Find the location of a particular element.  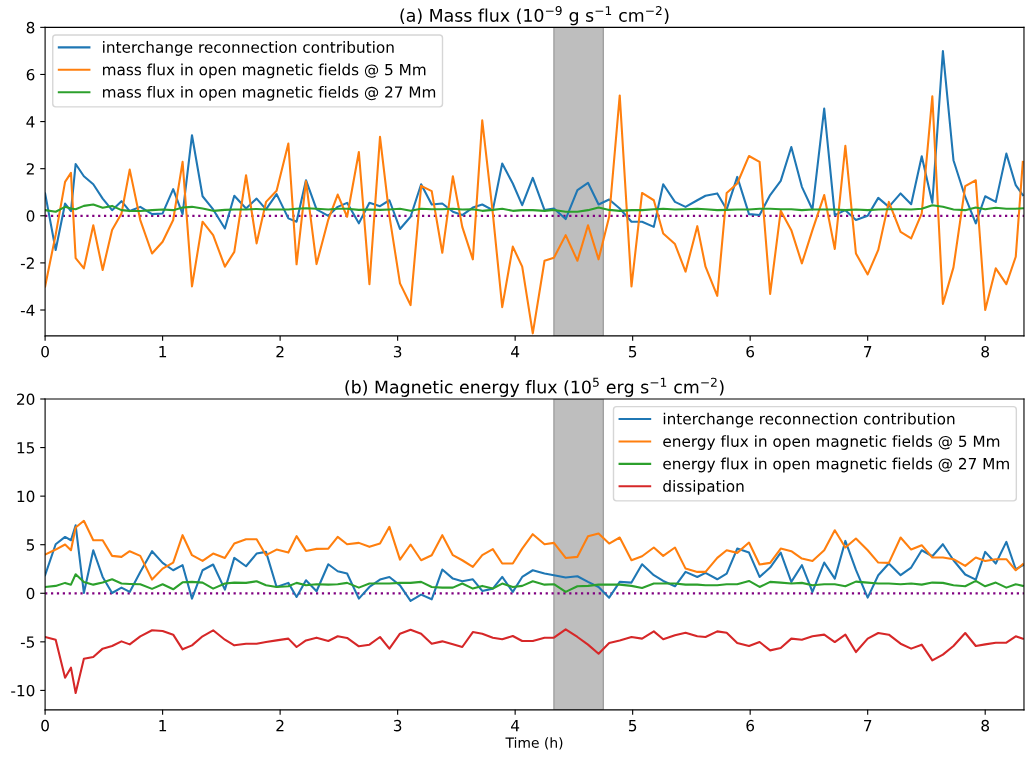

y-tick-label: 15 is located at coordinates (26, 448).